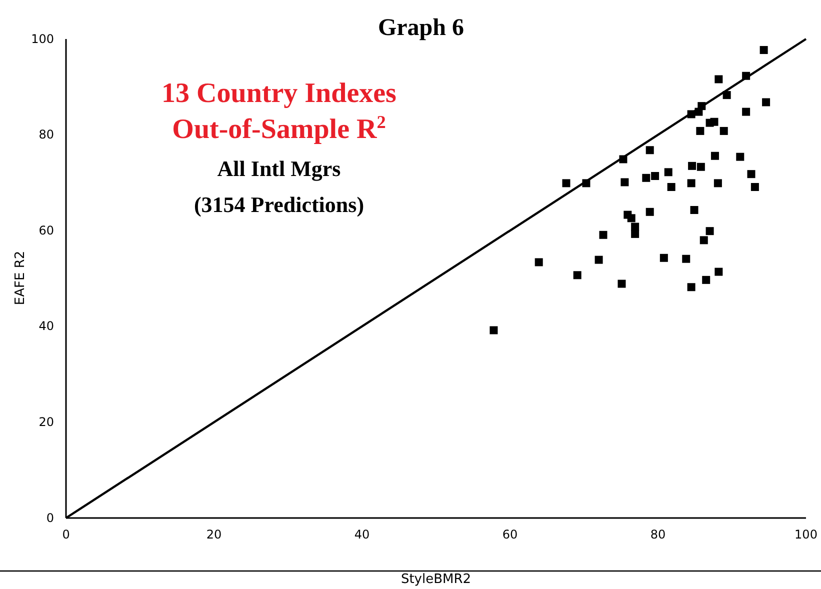 The height and width of the screenshot is (589, 821). Describe the element at coordinates (436, 579) in the screenshot. I see `x-axis-title: StyleBMR2` at that location.